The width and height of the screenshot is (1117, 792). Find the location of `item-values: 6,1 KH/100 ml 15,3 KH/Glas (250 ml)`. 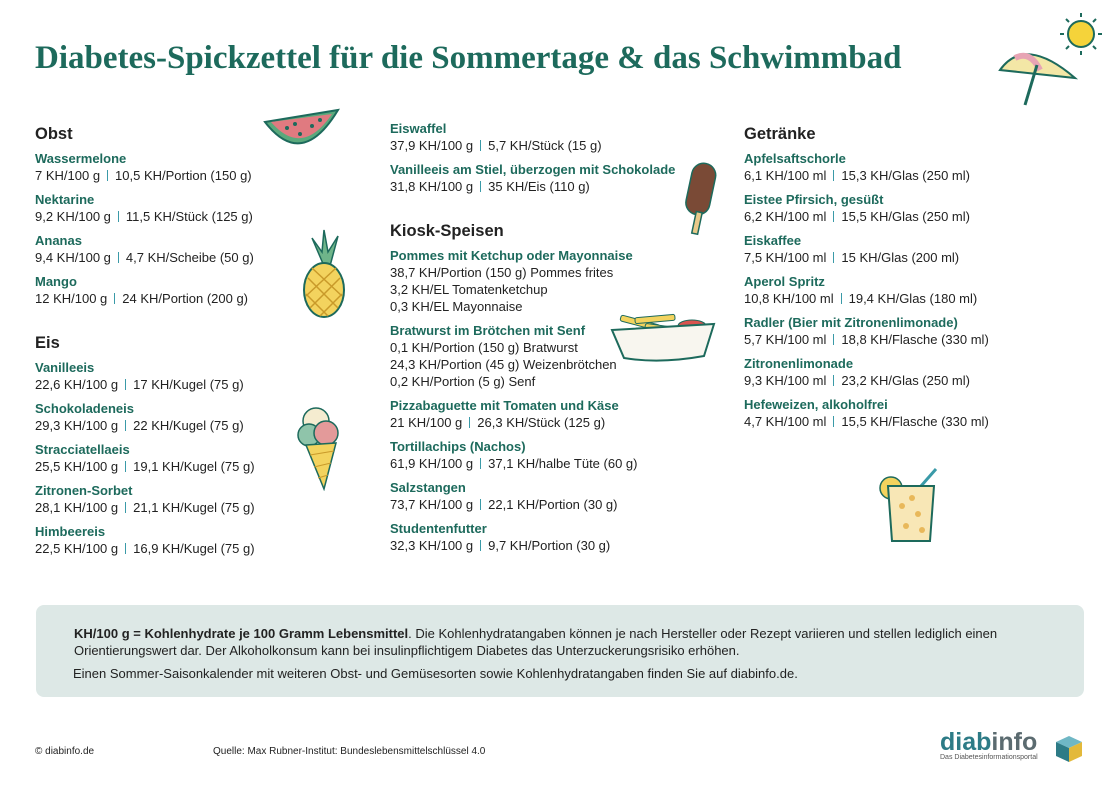

item-values: 6,1 KH/100 ml 15,3 KH/Glas (250 ml) is located at coordinates (914, 175).